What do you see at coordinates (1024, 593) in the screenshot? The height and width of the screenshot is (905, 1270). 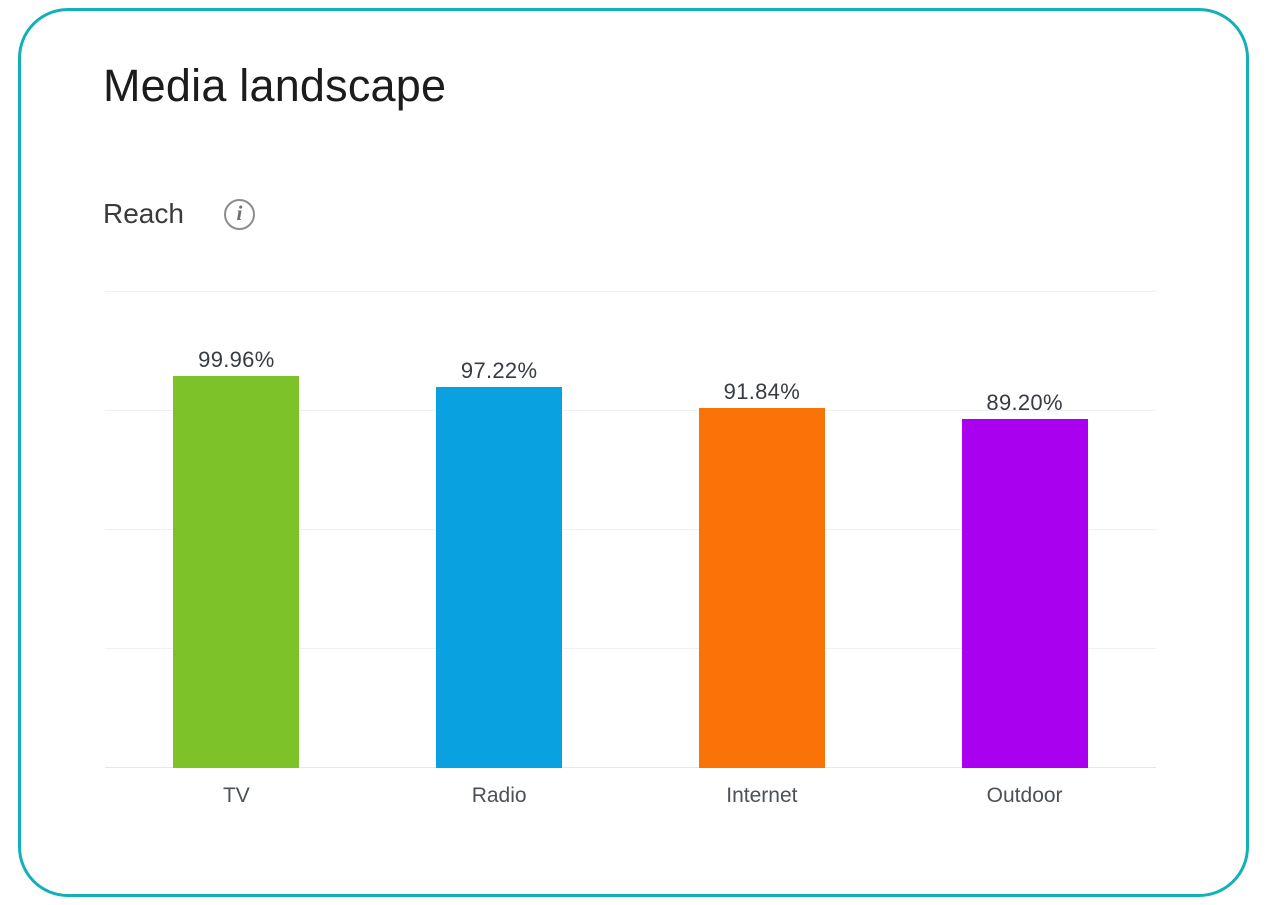 I see `bar-outdoor` at bounding box center [1024, 593].